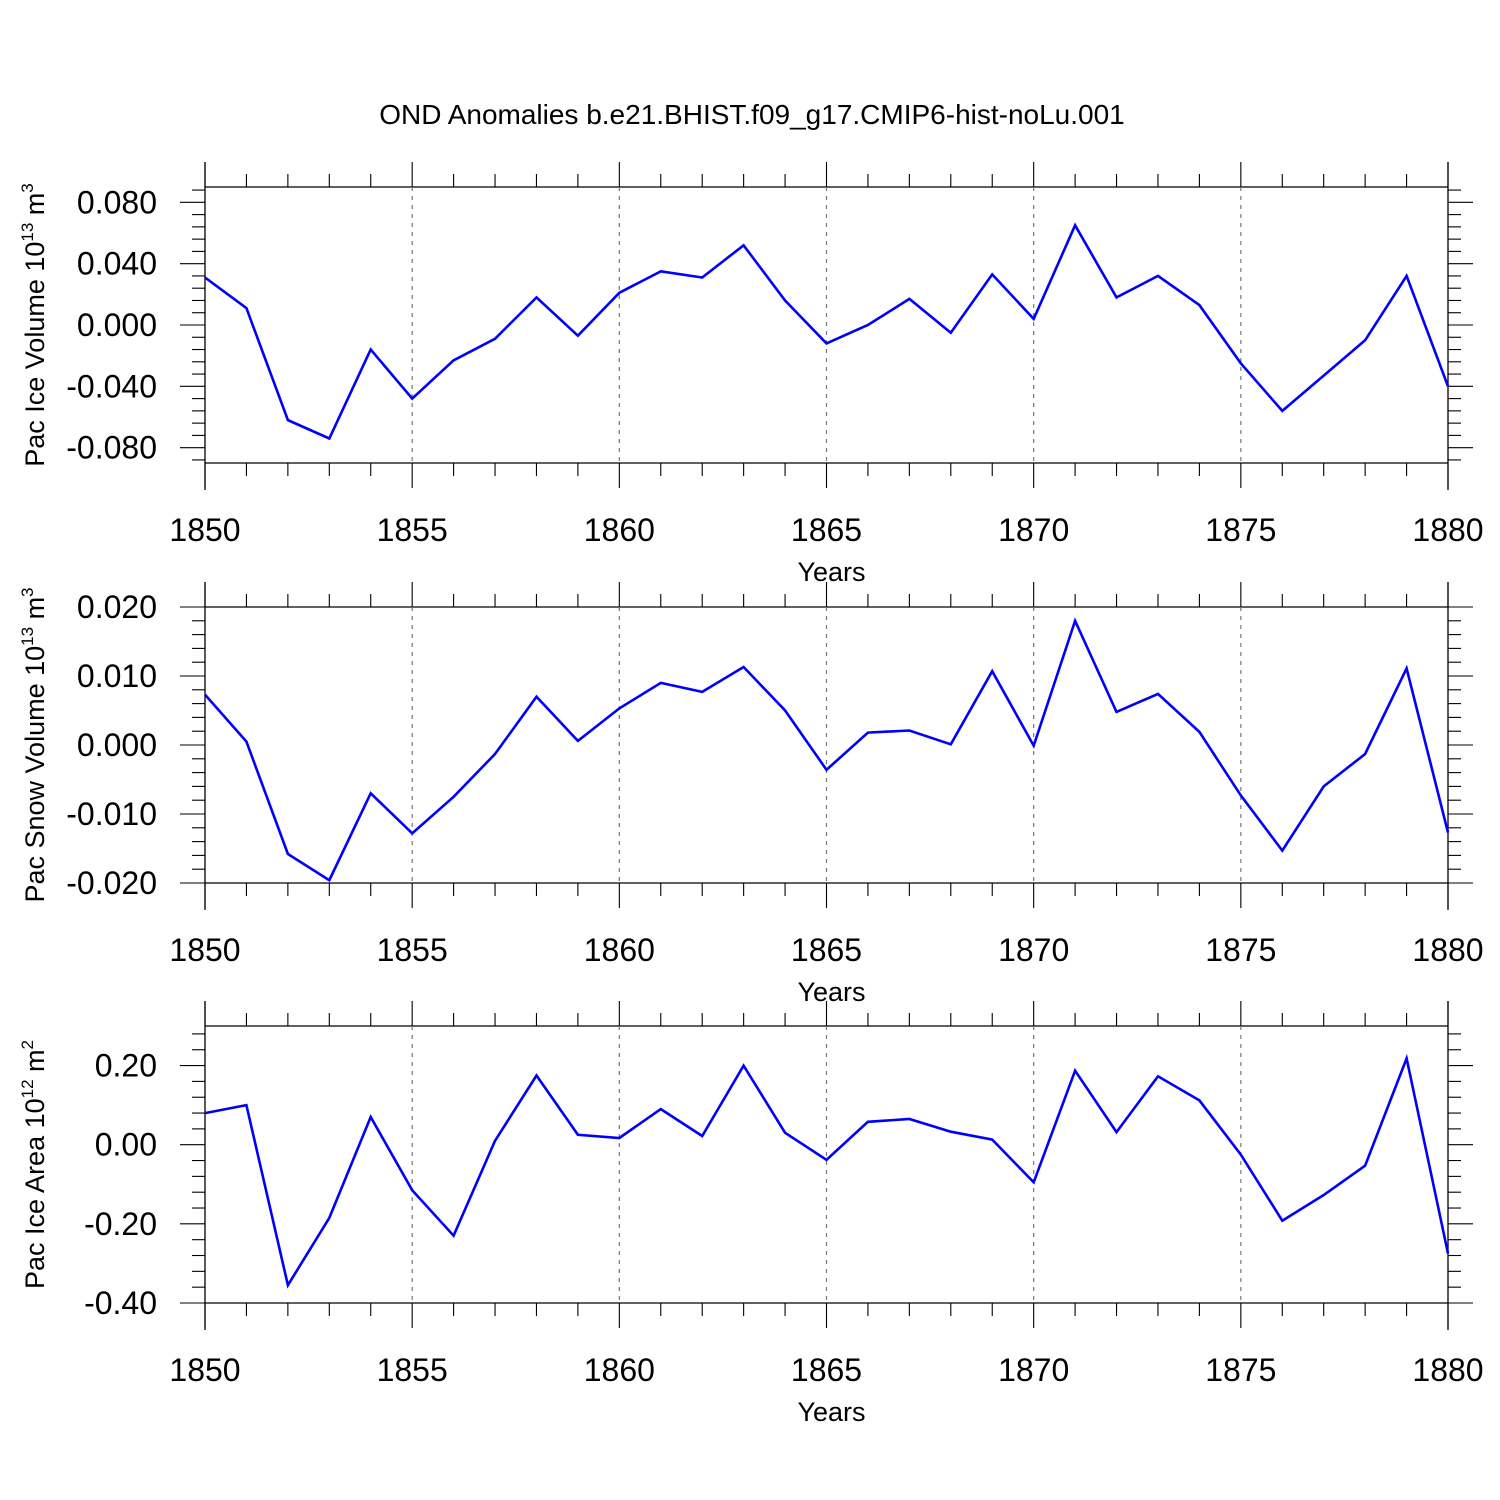  I want to click on y-tick-label: -0.080, so click(111, 448).